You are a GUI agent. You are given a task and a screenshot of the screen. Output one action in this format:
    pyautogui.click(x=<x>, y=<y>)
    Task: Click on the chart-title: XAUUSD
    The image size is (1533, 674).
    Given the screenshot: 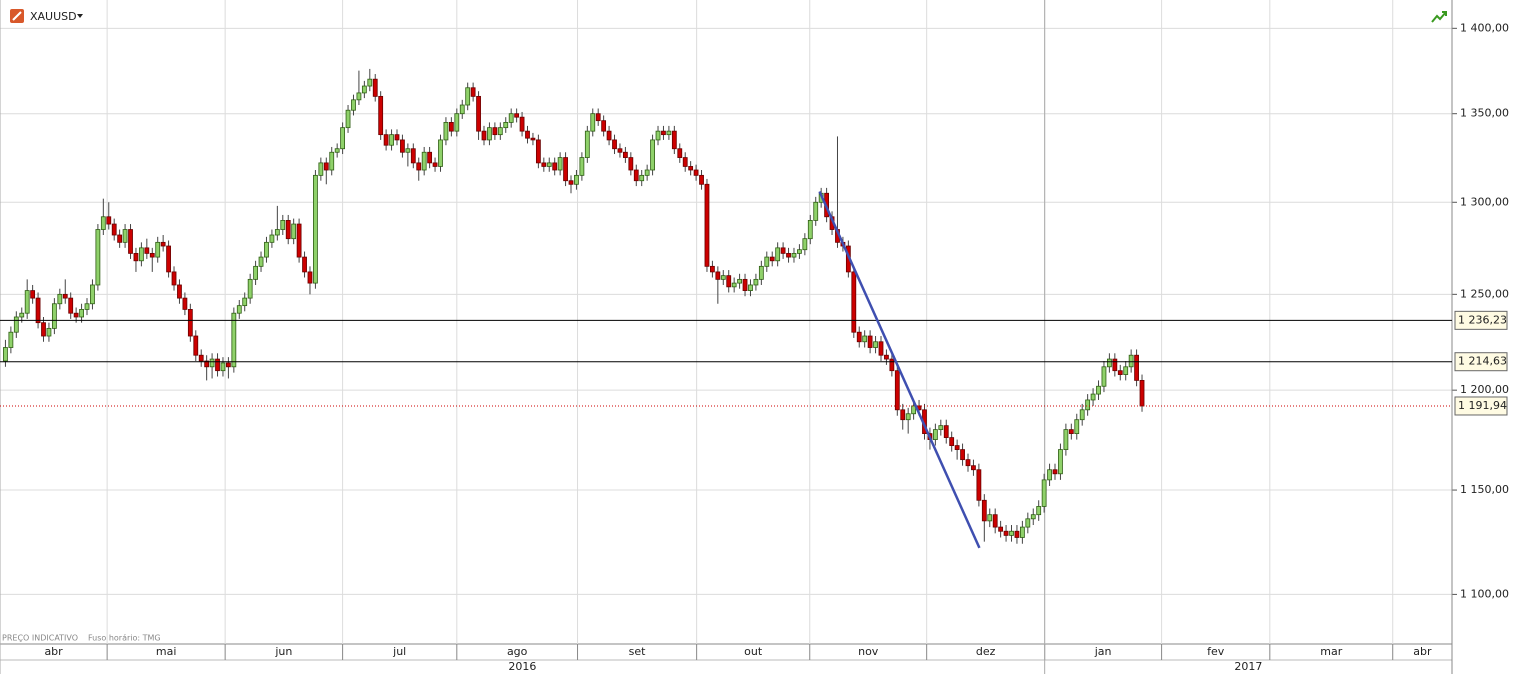 What is the action you would take?
    pyautogui.click(x=53, y=16)
    